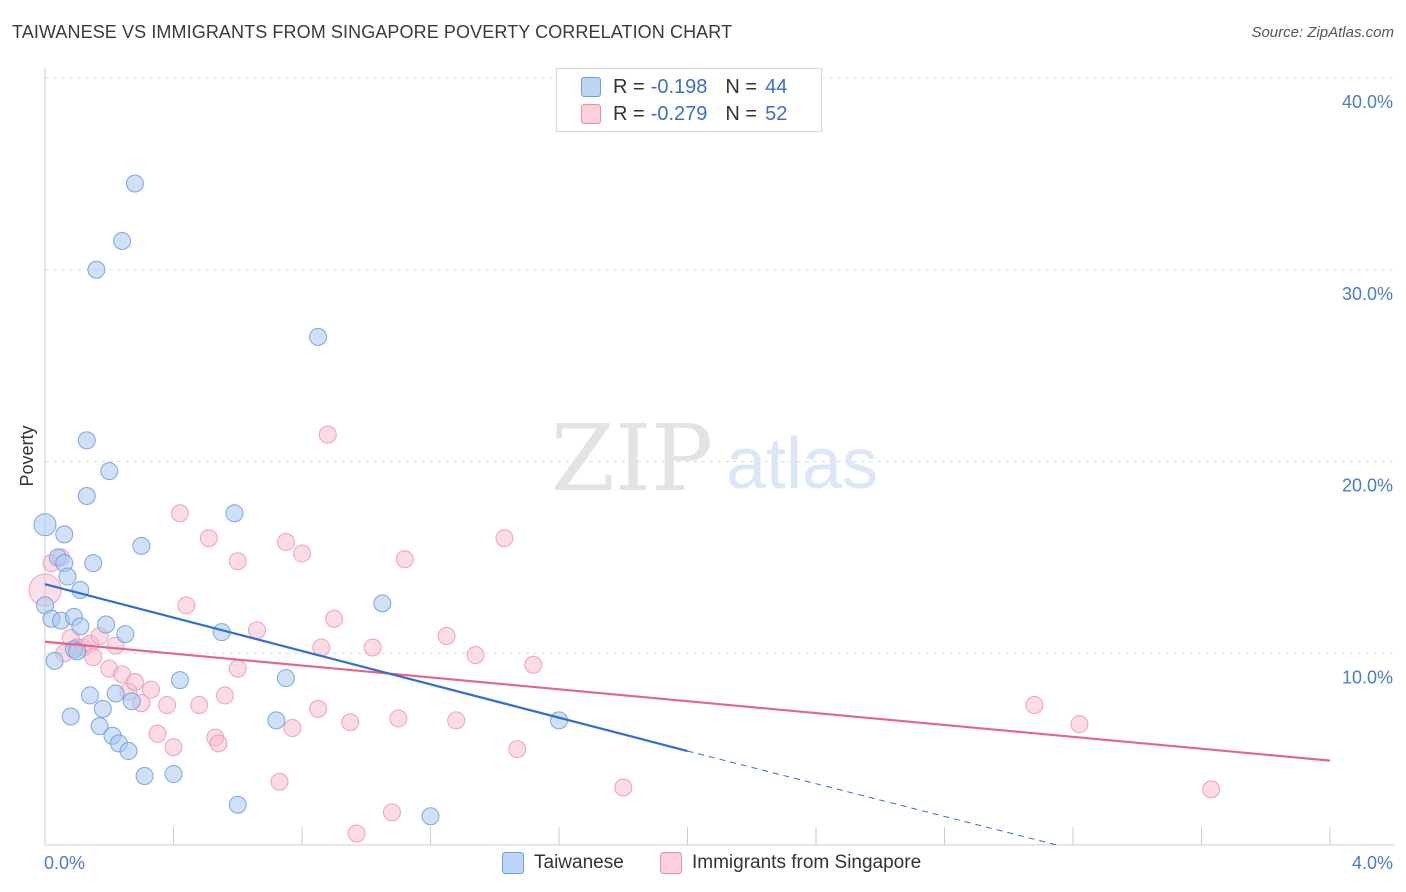 This screenshot has width=1406, height=892. What do you see at coordinates (679, 86) in the screenshot?
I see `r-value: -0.198` at bounding box center [679, 86].